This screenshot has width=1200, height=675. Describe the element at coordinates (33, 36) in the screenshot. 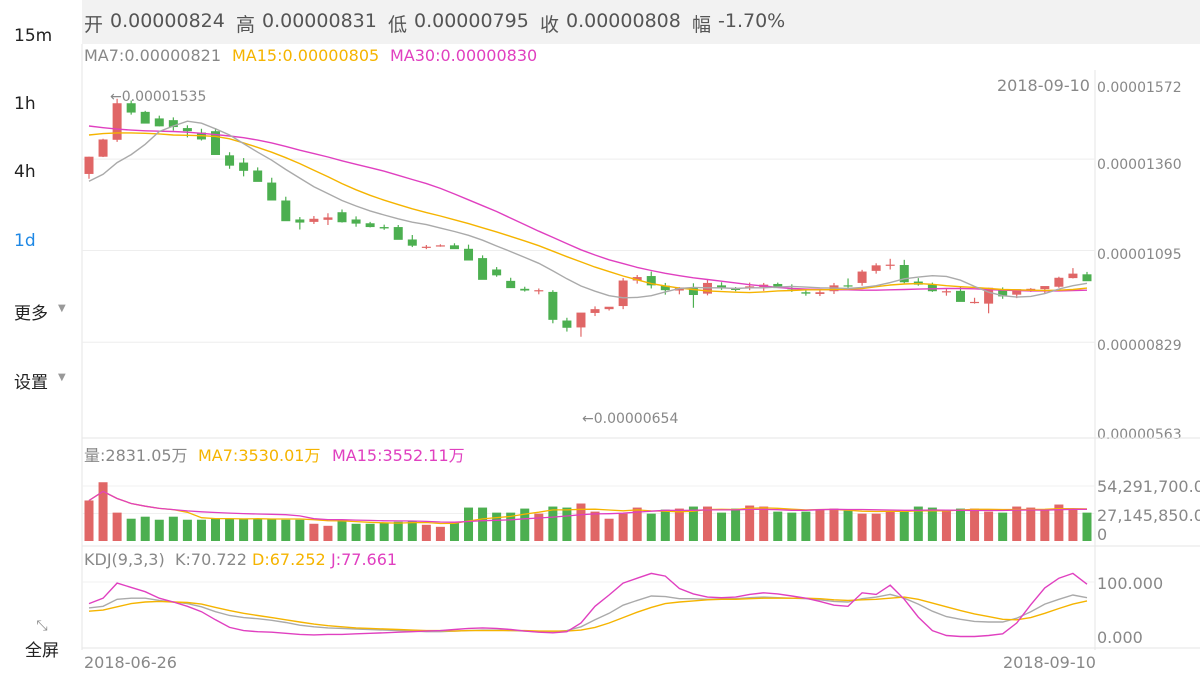

I see `timeframe-15m-label: 15m` at that location.